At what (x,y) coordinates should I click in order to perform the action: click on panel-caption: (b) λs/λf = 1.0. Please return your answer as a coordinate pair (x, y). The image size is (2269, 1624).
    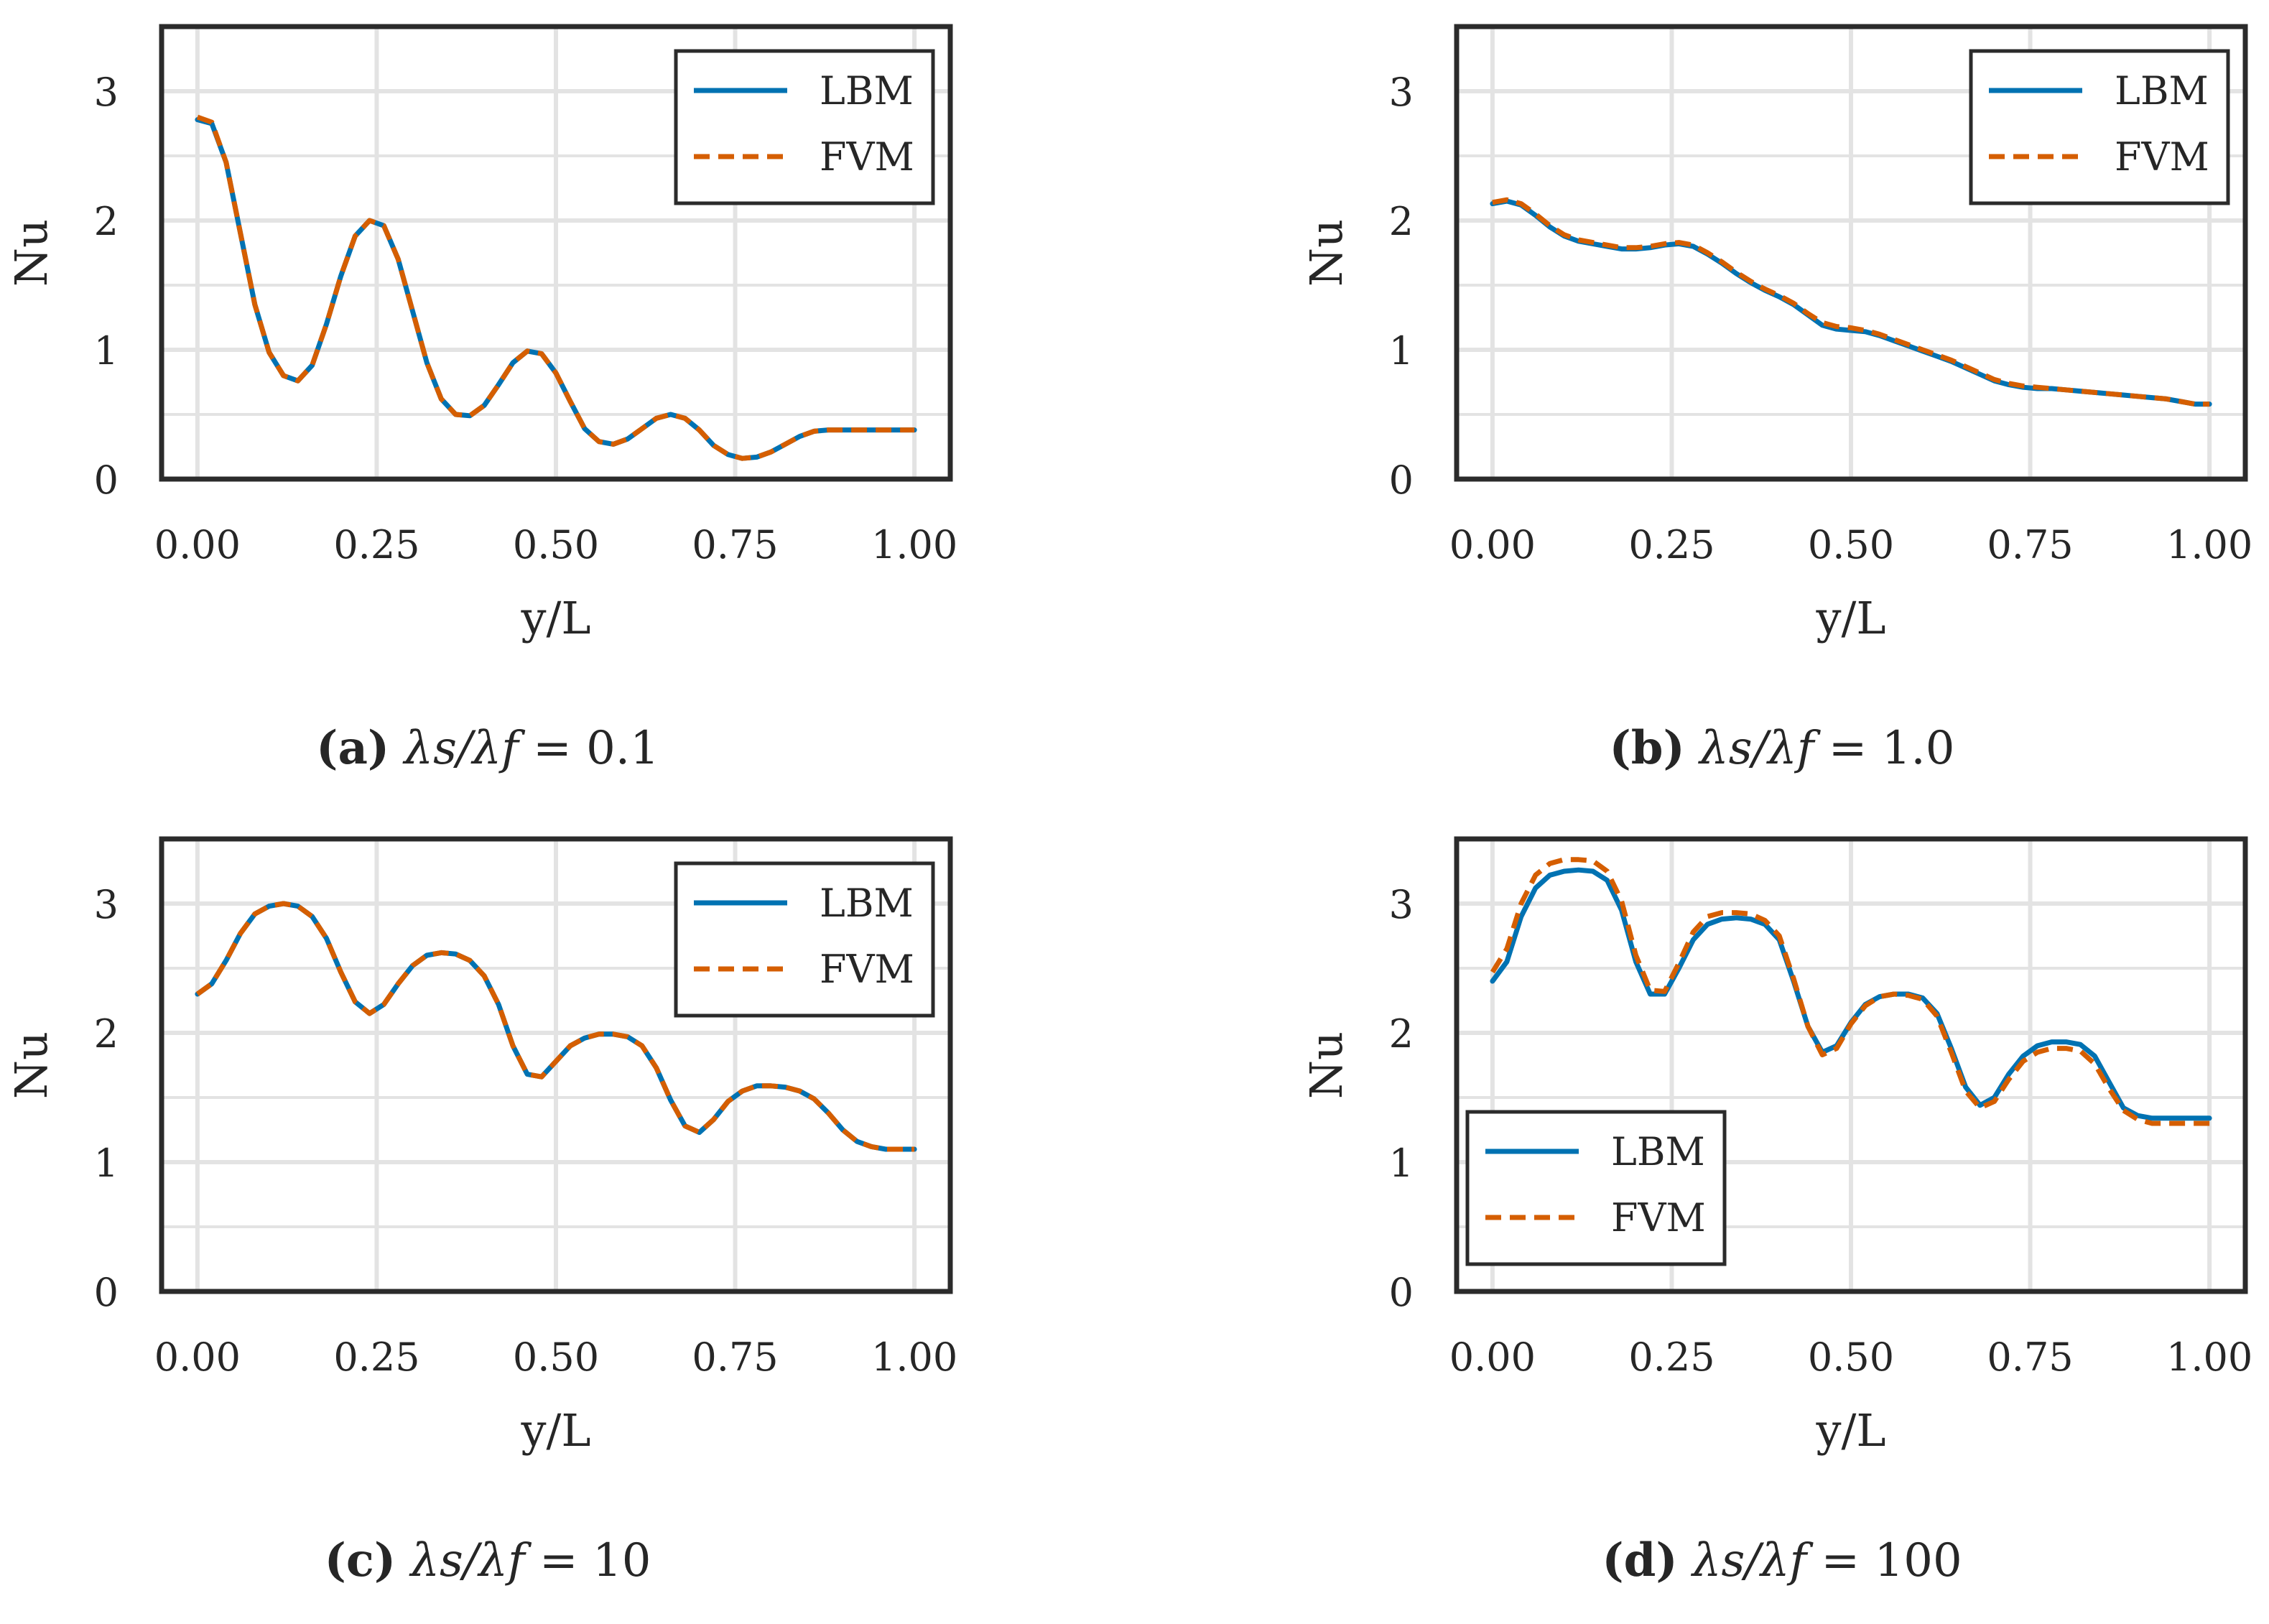
    Looking at the image, I should click on (1783, 748).